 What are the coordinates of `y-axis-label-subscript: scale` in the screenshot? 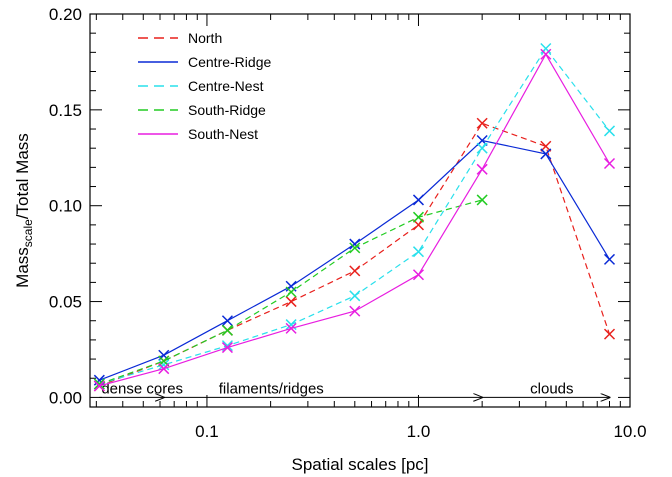 It's located at (28, 233).